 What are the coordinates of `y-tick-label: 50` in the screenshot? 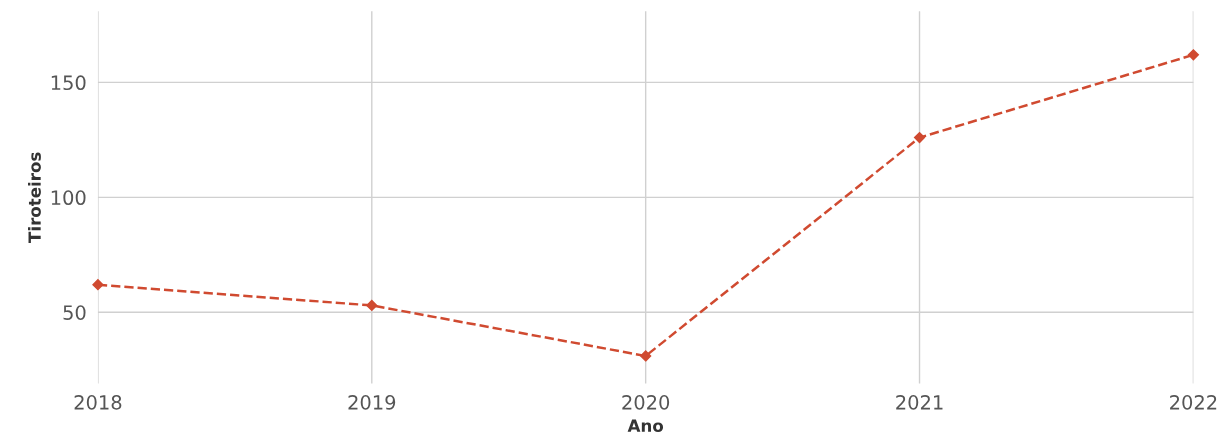 It's located at (74, 312).